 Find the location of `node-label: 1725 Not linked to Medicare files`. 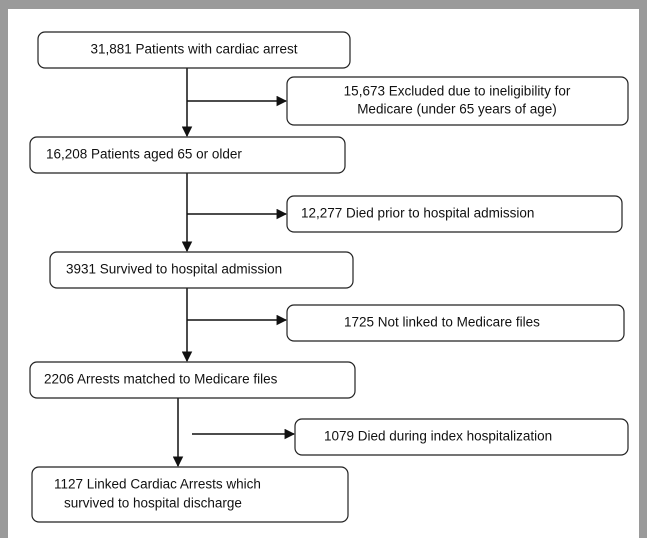

node-label: 1725 Not linked to Medicare files is located at coordinates (442, 322).